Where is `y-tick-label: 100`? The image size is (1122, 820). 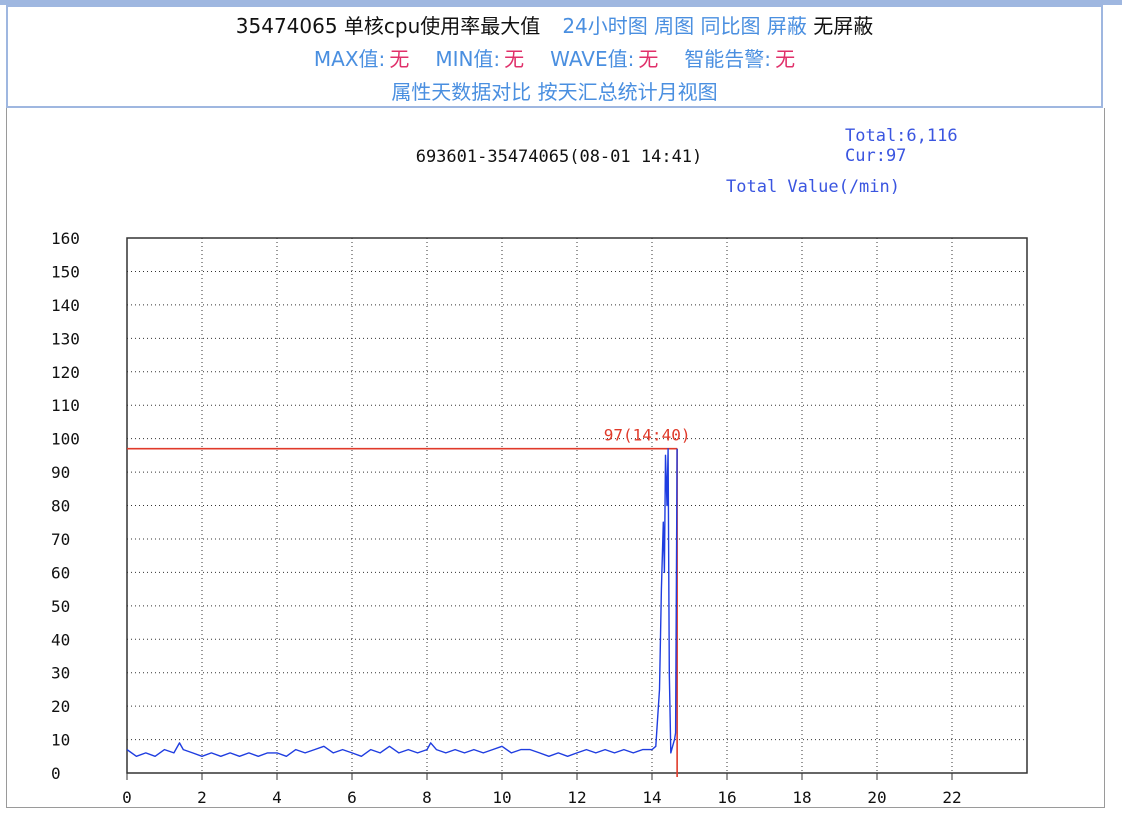
y-tick-label: 100 is located at coordinates (65, 439).